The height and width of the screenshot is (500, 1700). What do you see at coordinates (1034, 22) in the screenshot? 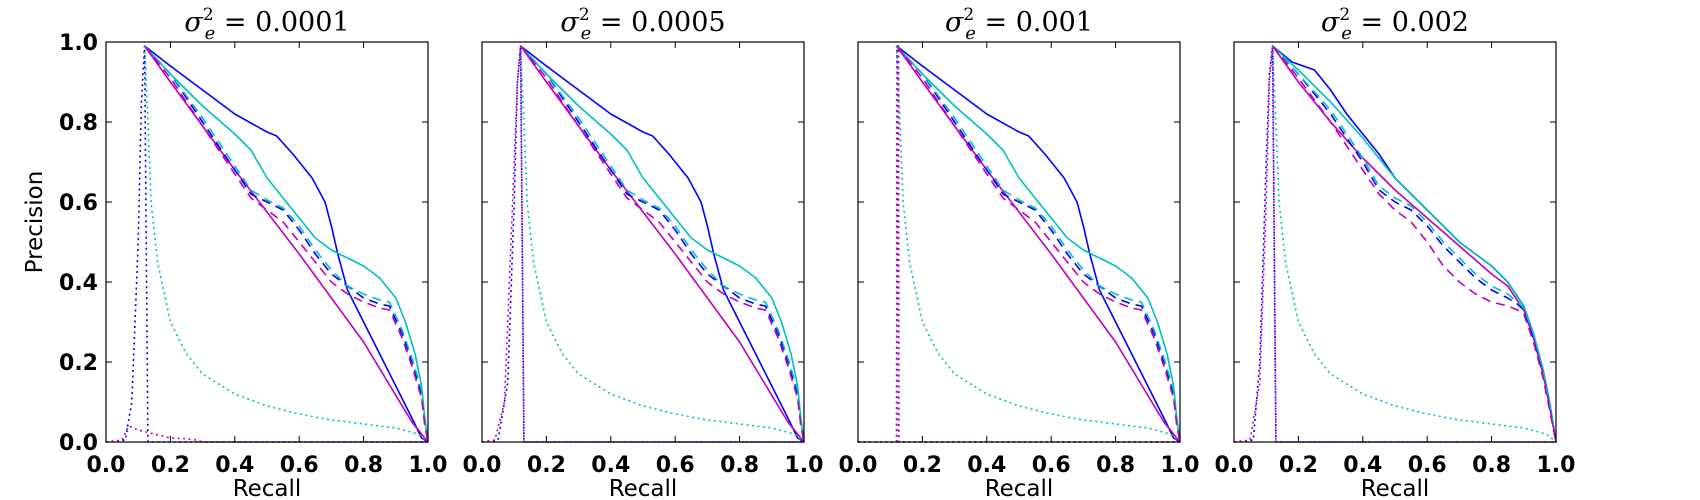
I see `title-value: = 0.001` at bounding box center [1034, 22].